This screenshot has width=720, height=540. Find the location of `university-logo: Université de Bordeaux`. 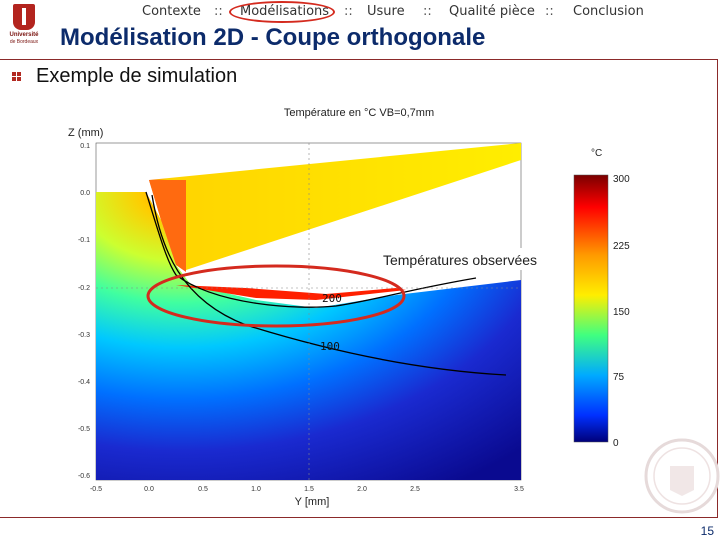

university-logo: Université de Bordeaux is located at coordinates (24, 28).